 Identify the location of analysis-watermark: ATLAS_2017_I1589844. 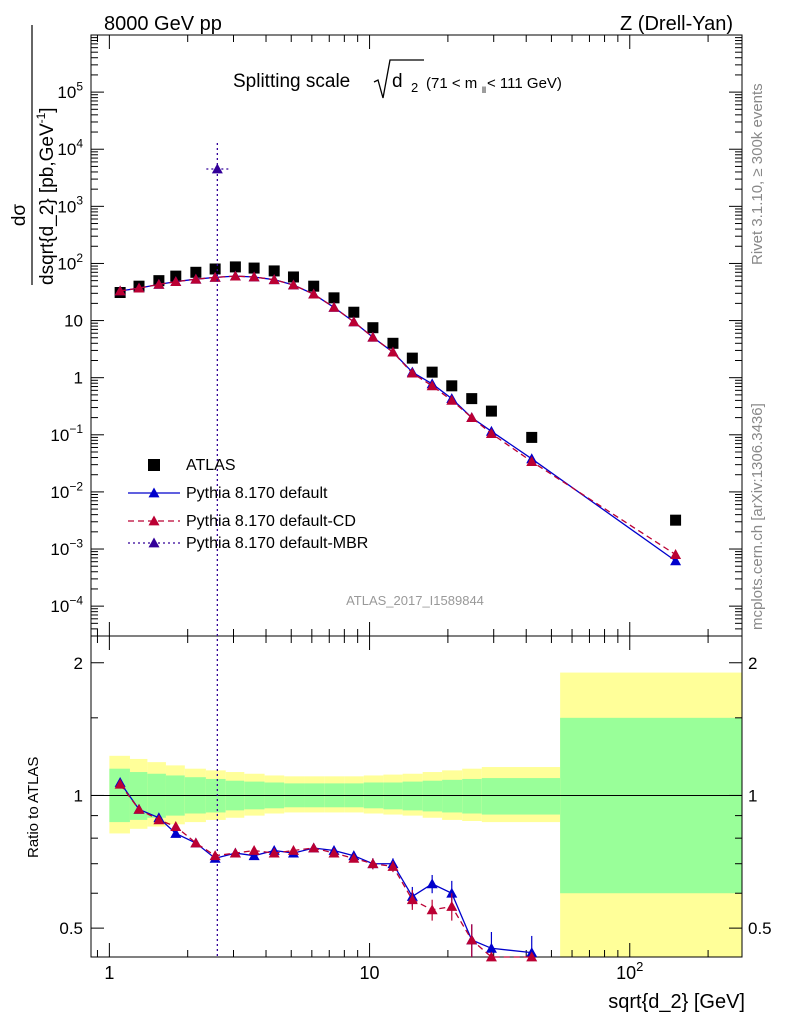
(415, 600).